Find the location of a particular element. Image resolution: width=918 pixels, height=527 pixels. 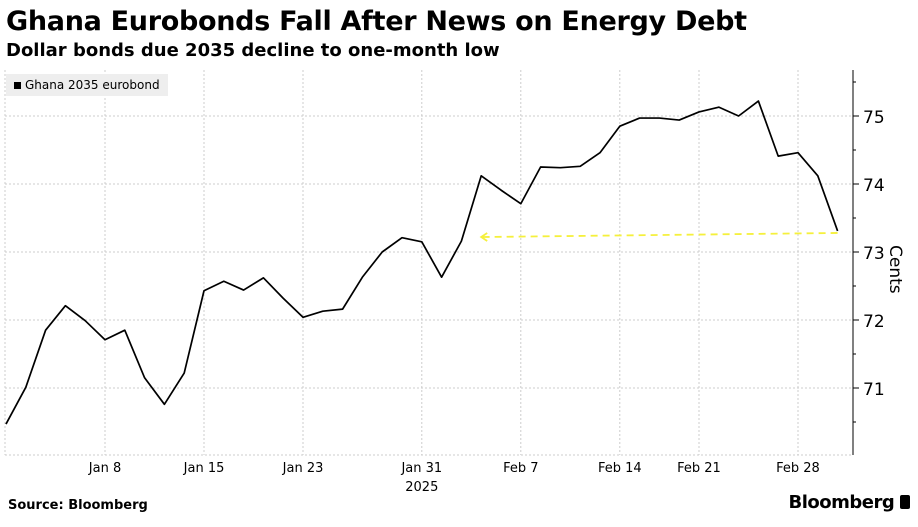

logo-icon is located at coordinates (905, 502).